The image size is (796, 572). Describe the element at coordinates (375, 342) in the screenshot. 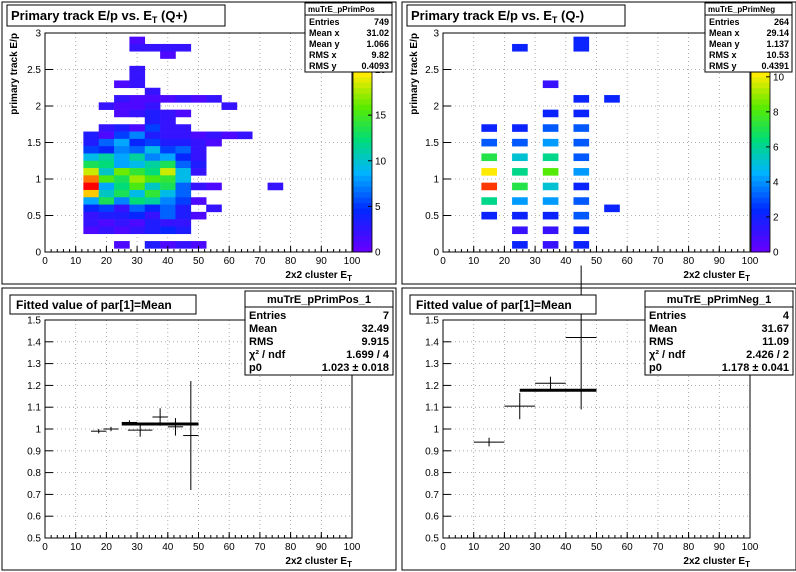

I see `stats-value: 9.915` at that location.